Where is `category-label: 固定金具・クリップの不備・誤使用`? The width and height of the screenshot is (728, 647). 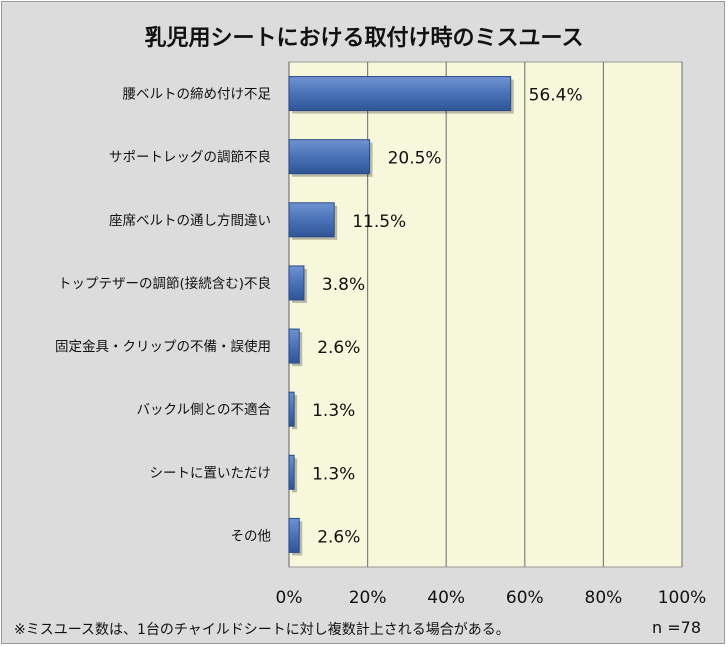 category-label: 固定金具・クリップの不備・誤使用 is located at coordinates (163, 346).